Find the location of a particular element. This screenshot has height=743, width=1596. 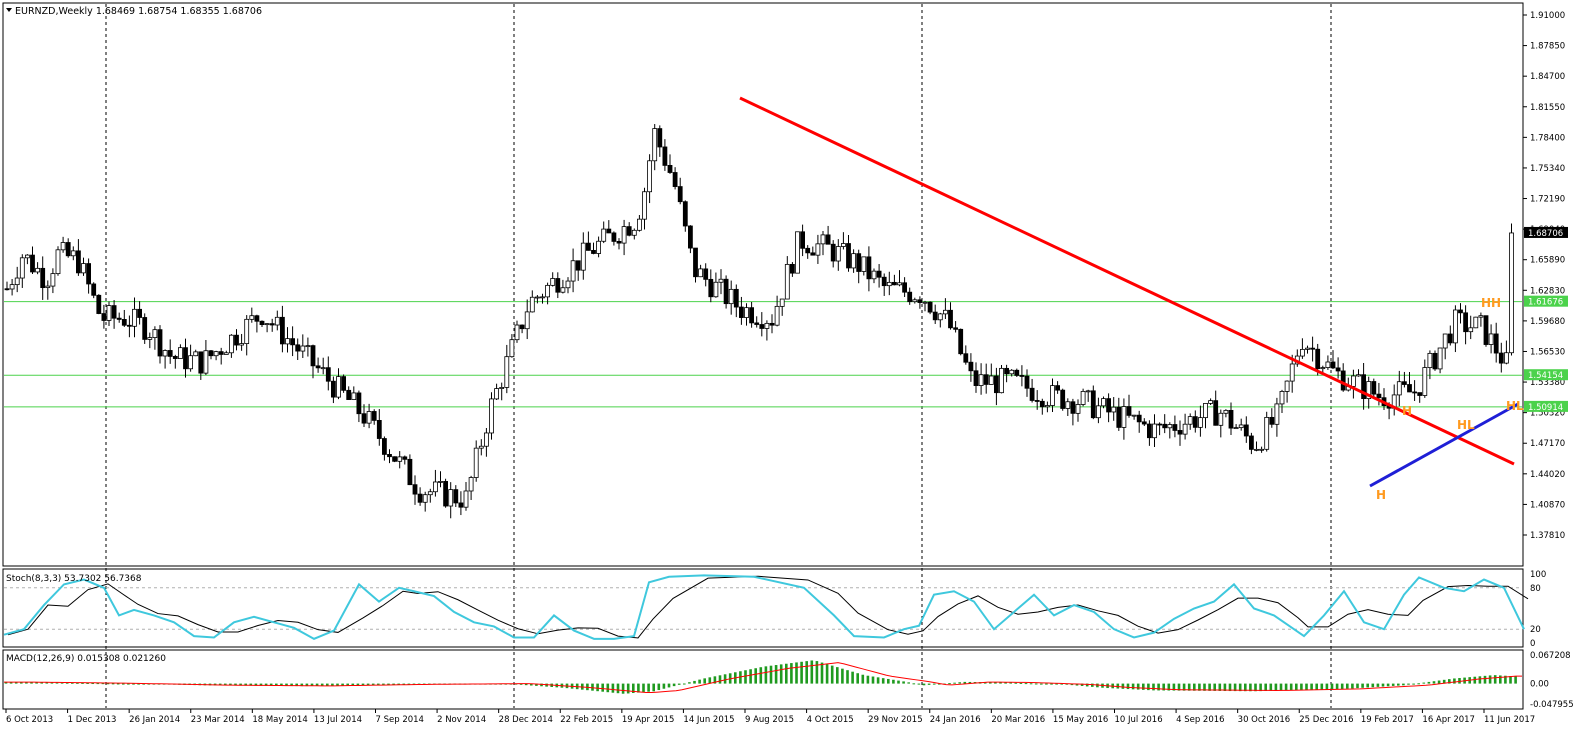

uptrend-line is located at coordinates (1444, 445).